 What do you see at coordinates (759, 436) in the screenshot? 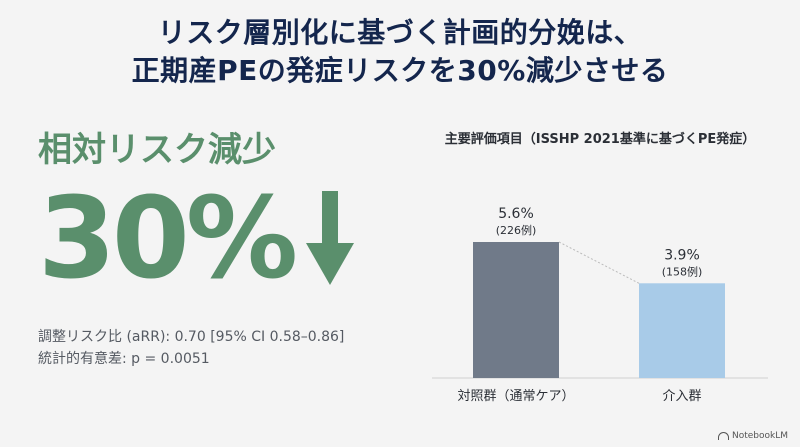
I see `brand-name: NotebookLM` at bounding box center [759, 436].